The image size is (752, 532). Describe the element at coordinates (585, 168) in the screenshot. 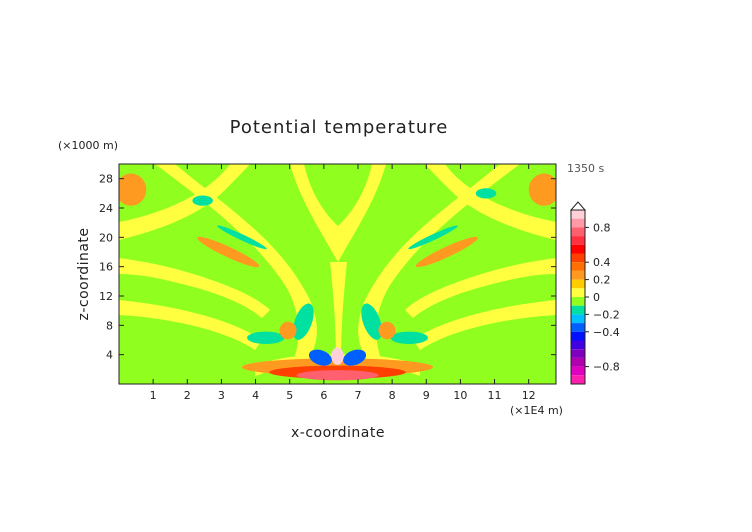

I see `time-label: 1350 s` at that location.